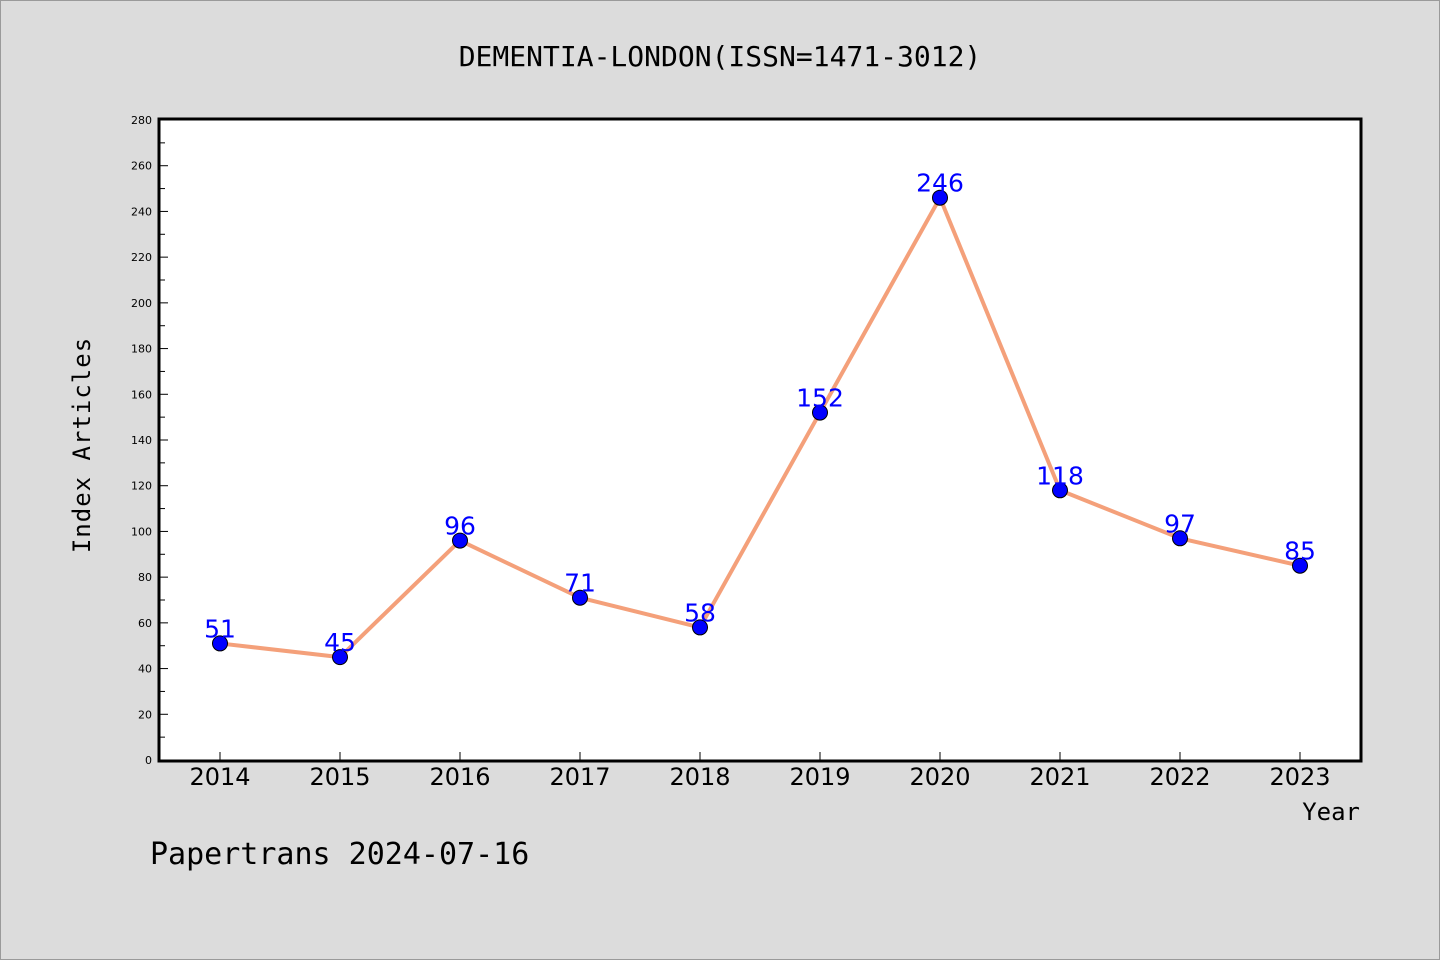 This screenshot has height=960, width=1440. Describe the element at coordinates (141, 211) in the screenshot. I see `y-tick-label: 240` at that location.